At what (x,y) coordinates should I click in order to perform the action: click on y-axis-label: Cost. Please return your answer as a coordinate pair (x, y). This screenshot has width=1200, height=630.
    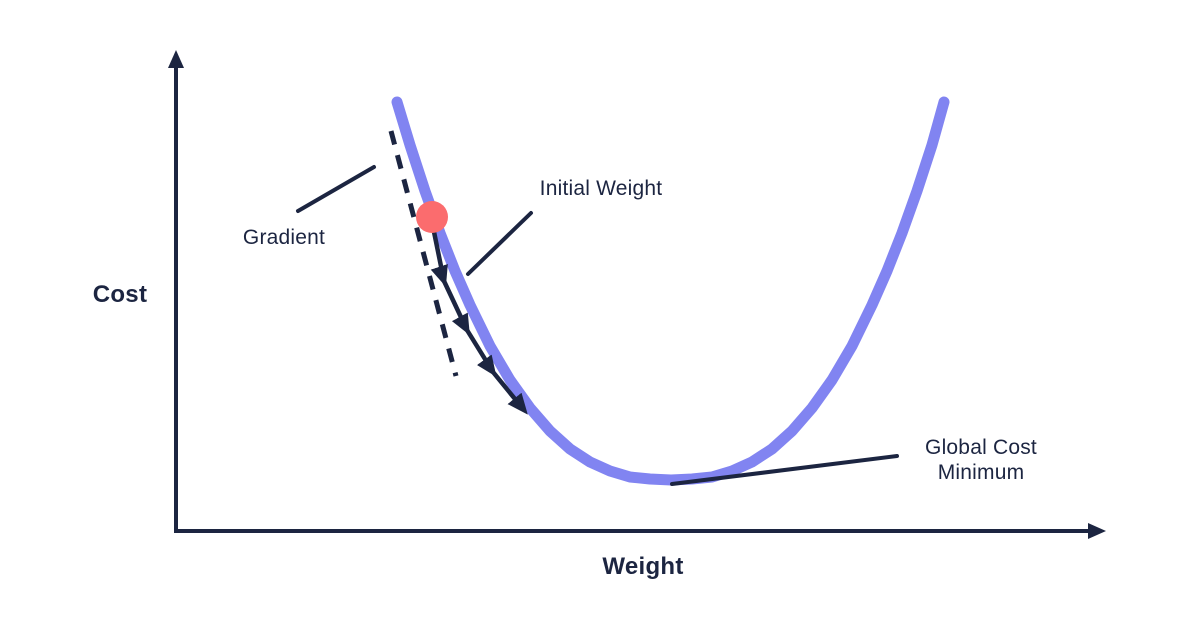
    Looking at the image, I should click on (120, 294).